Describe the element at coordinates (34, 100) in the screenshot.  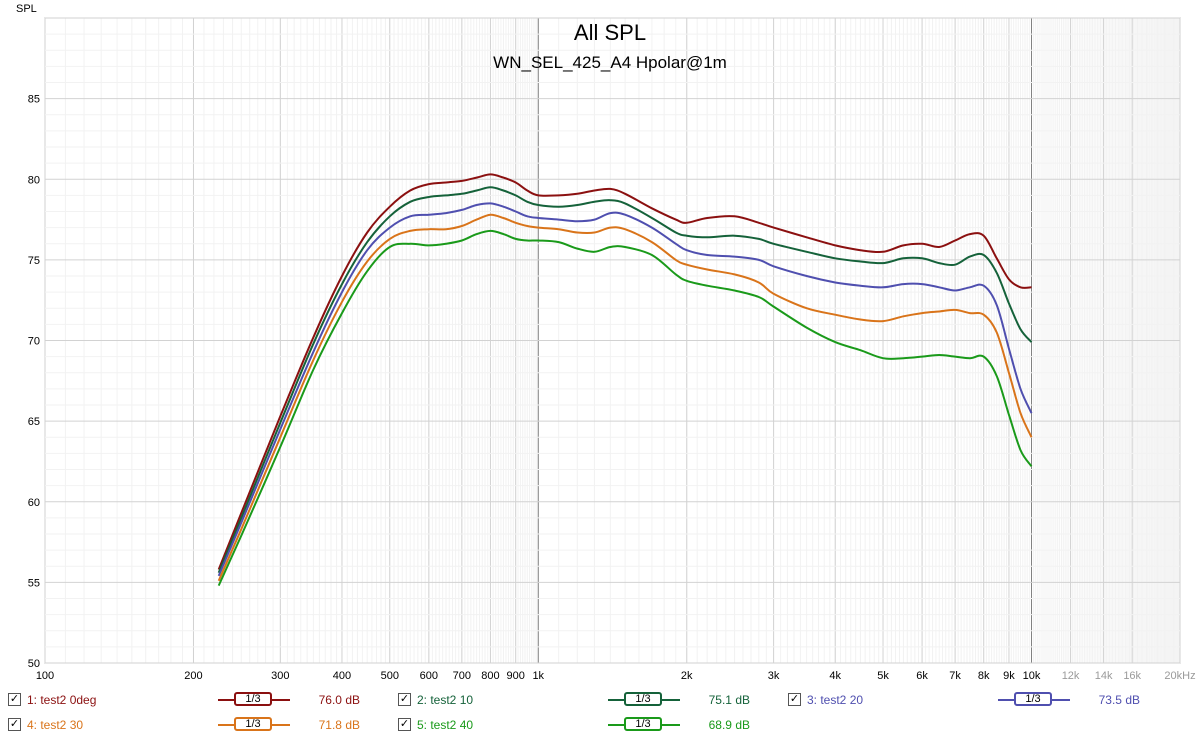
I see `y-tick-label: 85` at that location.